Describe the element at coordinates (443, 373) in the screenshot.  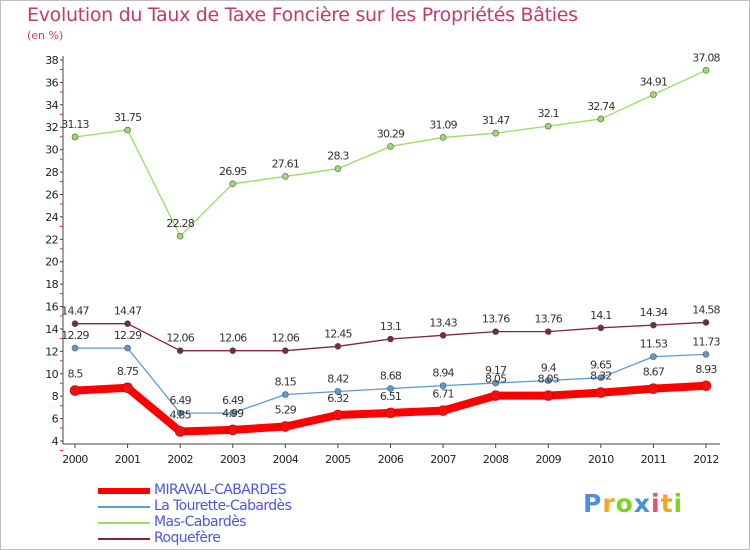
I see `data-label: 8.94` at that location.